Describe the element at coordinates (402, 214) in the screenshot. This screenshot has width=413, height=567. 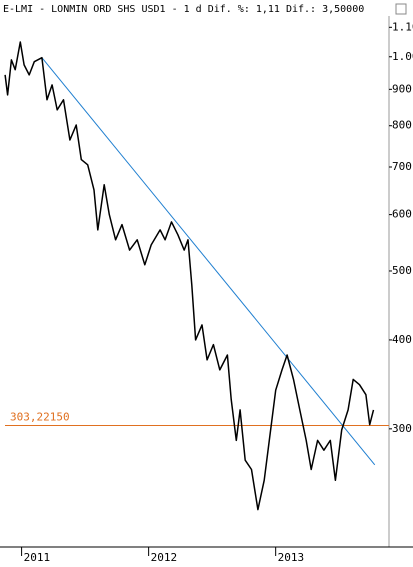
I see `y-tick-label: 600` at that location.